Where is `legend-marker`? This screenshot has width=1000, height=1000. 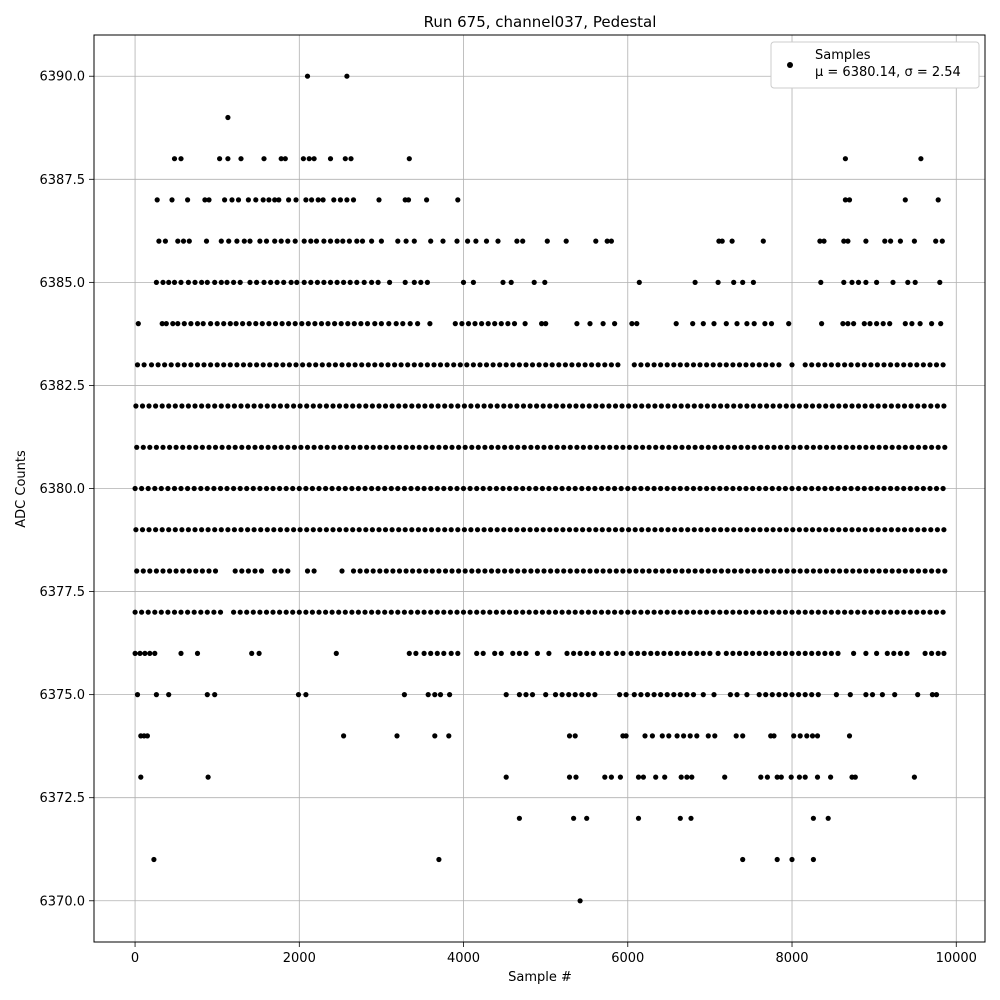
legend-marker is located at coordinates (790, 65).